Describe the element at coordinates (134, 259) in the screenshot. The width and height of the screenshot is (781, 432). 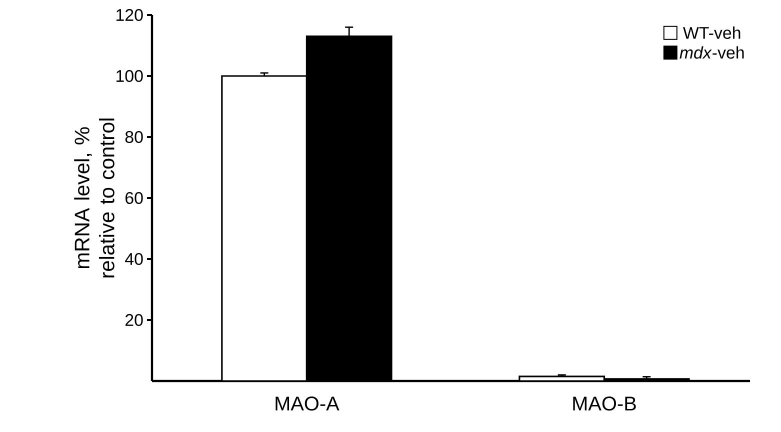
I see `y-tick-label: 40` at that location.